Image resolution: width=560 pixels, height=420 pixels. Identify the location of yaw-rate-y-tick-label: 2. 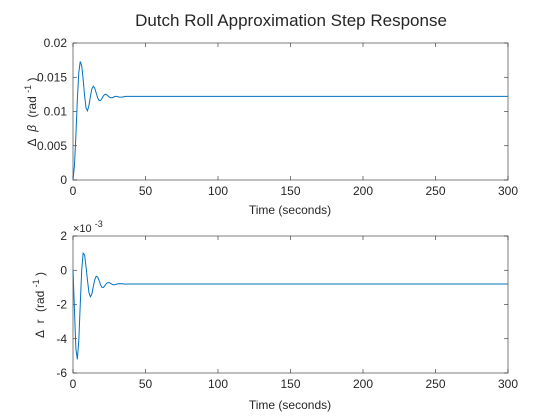
(63, 236).